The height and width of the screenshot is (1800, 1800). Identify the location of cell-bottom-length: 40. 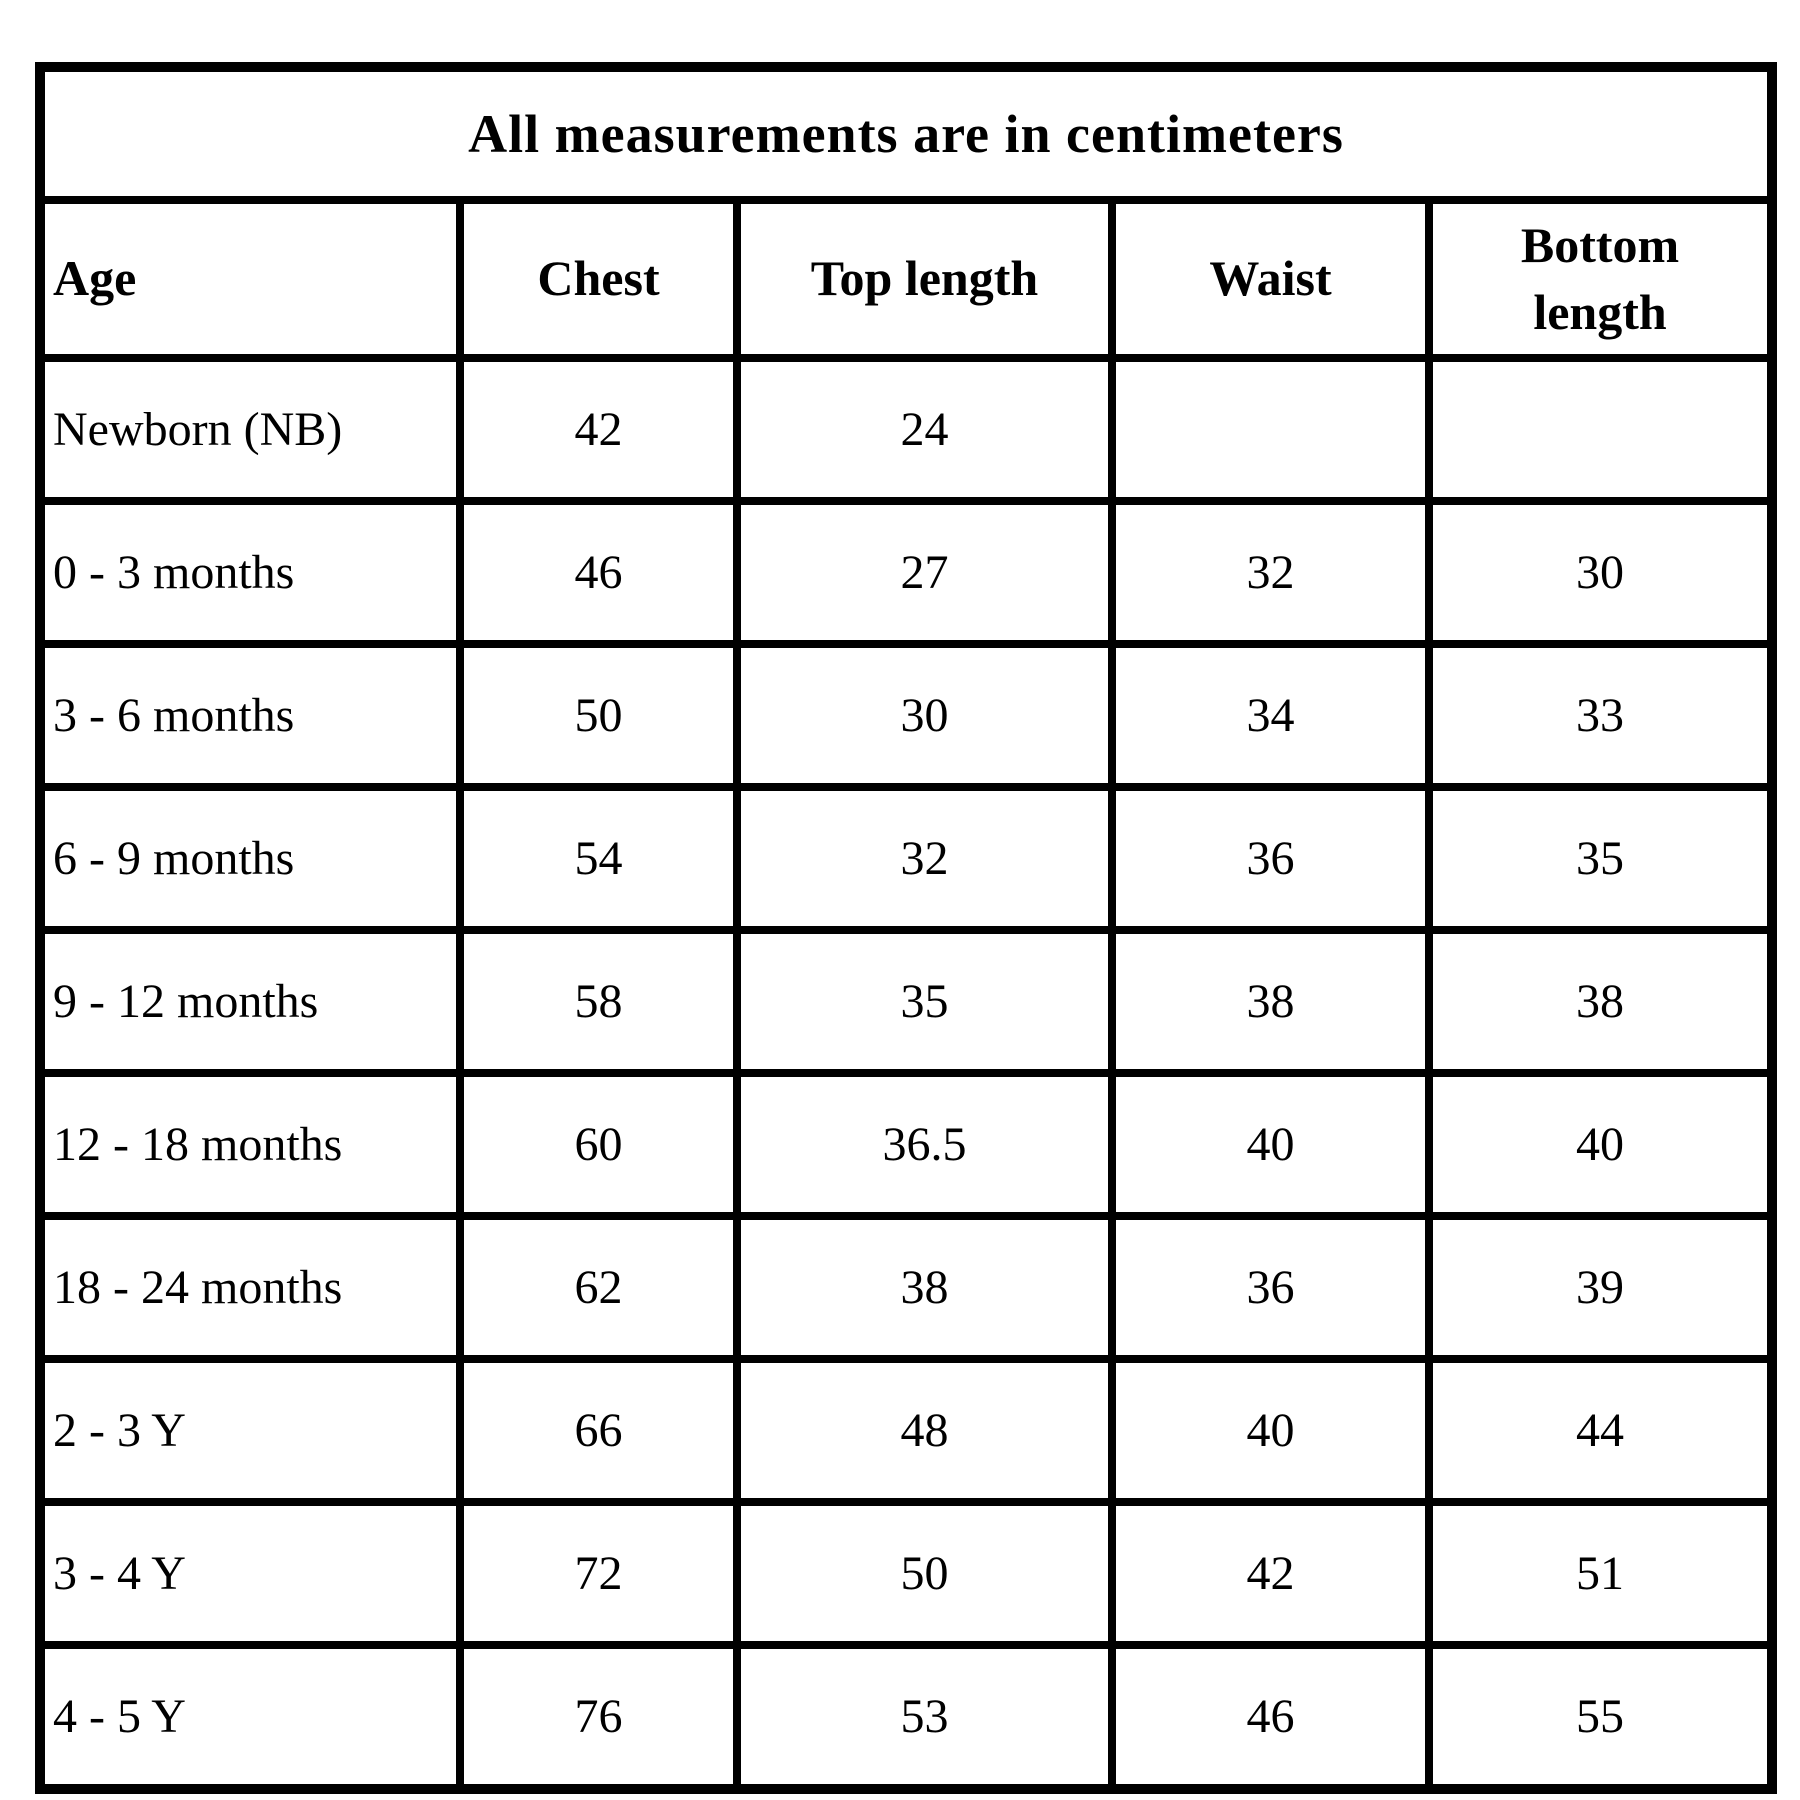
(1600, 1144).